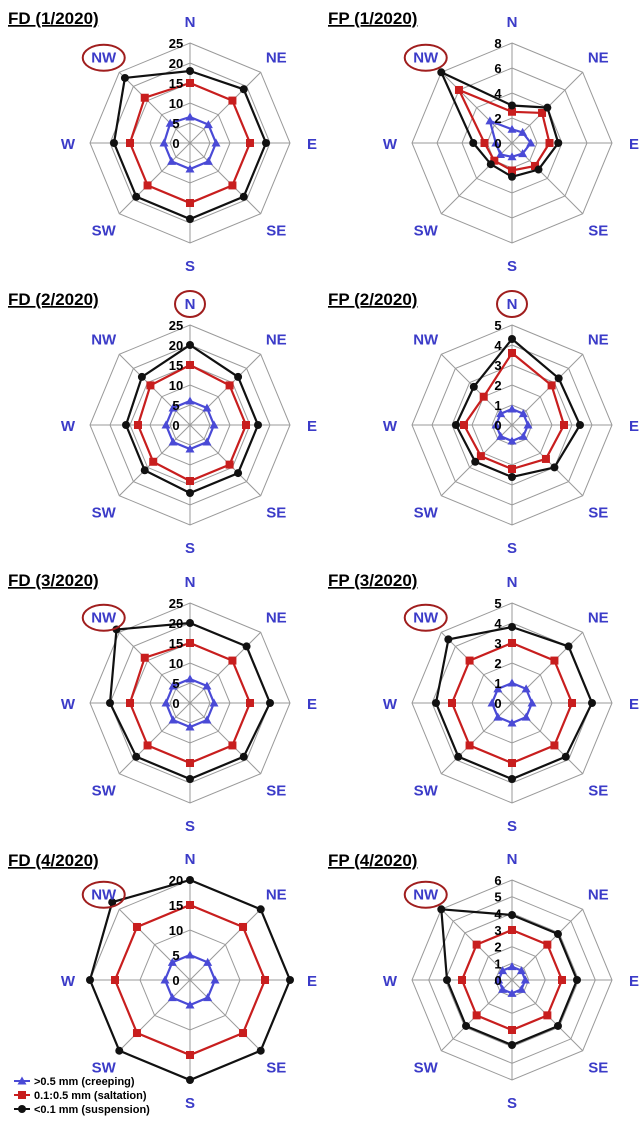  What do you see at coordinates (498, 93) in the screenshot?
I see `tick-label: 4` at bounding box center [498, 93].